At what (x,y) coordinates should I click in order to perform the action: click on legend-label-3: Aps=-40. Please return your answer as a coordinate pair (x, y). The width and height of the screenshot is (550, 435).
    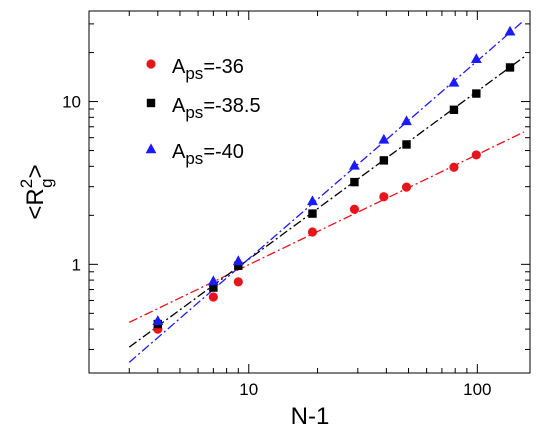
    Looking at the image, I should click on (208, 154).